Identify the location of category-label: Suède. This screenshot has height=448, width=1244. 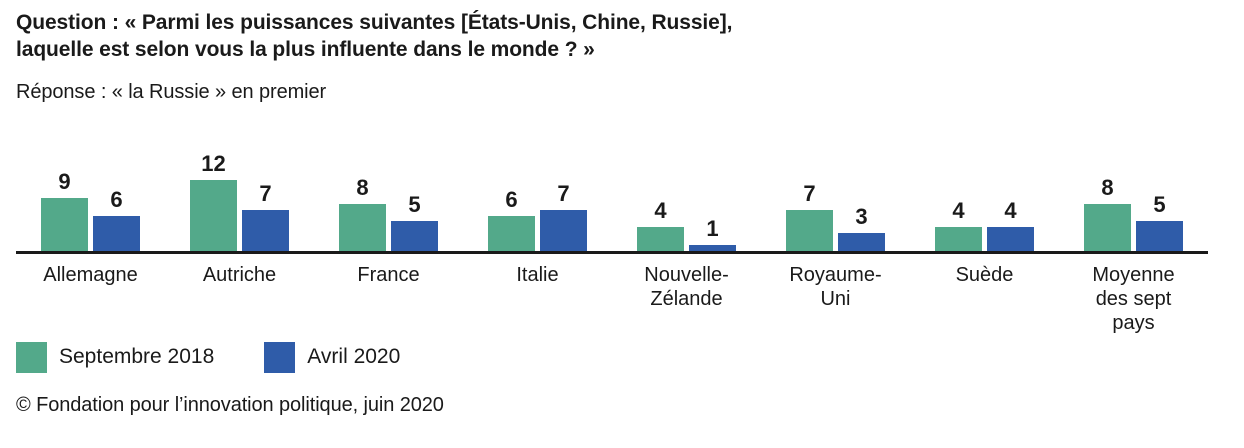
(984, 274).